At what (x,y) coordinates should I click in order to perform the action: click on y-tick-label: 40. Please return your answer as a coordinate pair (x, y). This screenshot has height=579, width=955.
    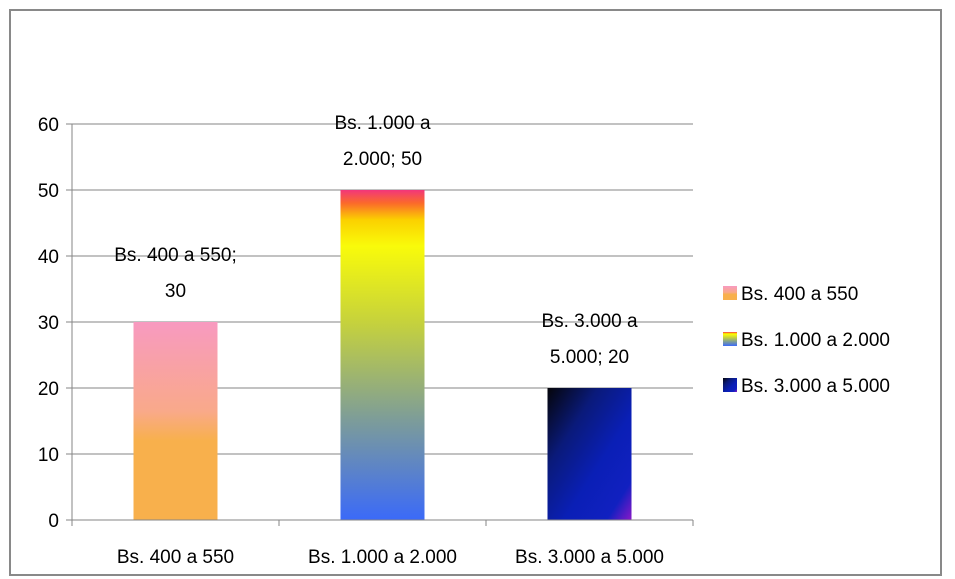
    Looking at the image, I should click on (48, 257).